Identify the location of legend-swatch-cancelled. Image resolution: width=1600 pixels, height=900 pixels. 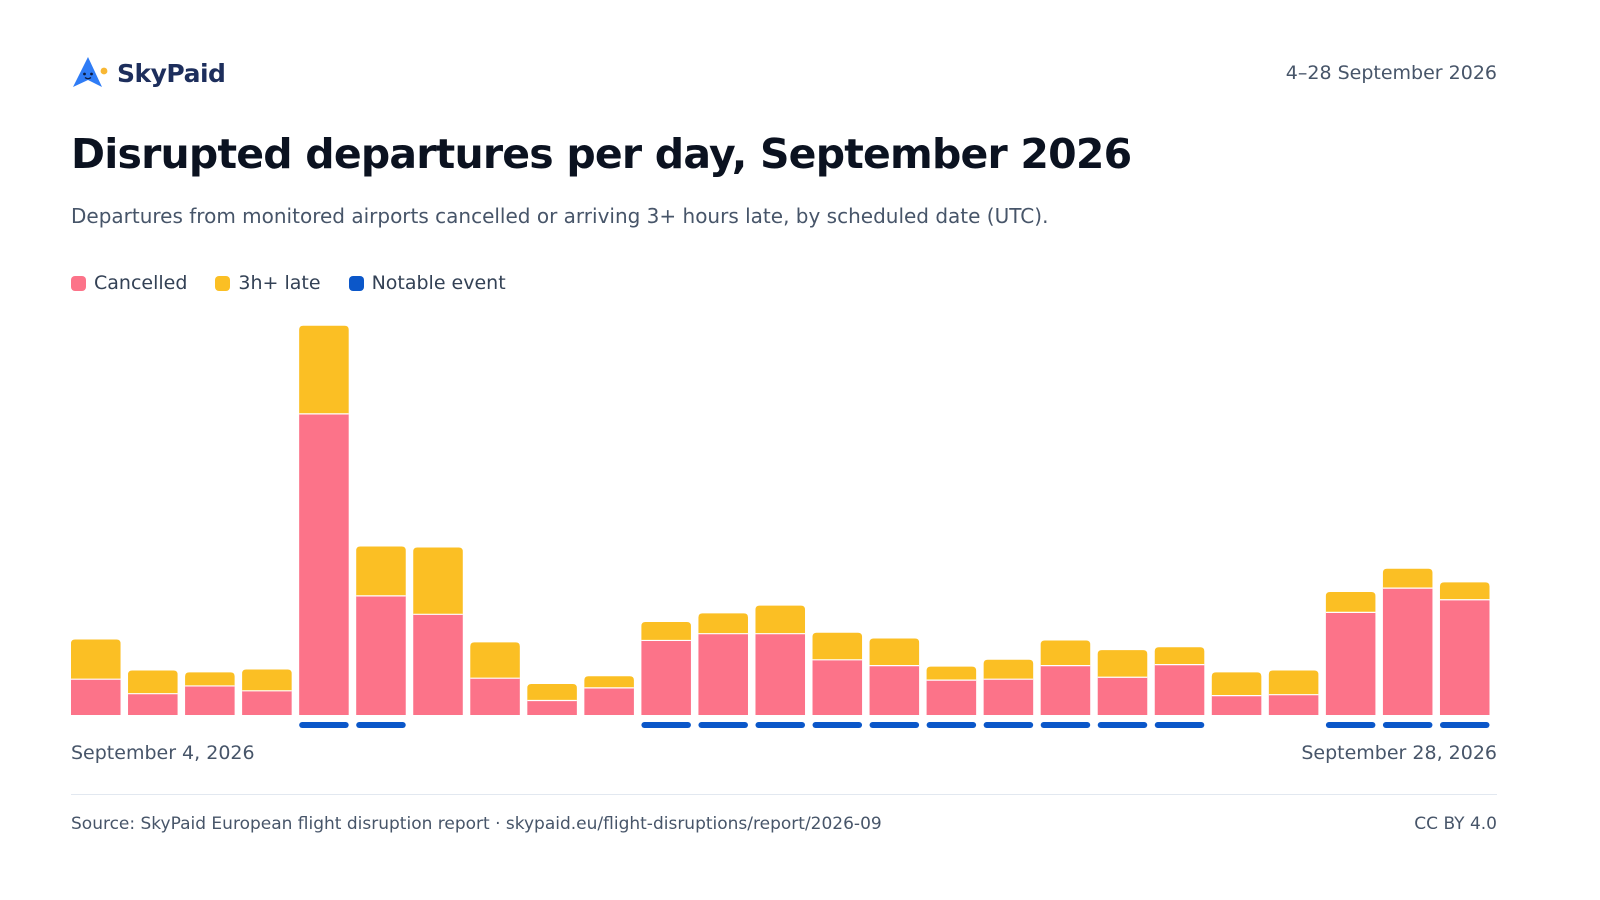
(78, 283).